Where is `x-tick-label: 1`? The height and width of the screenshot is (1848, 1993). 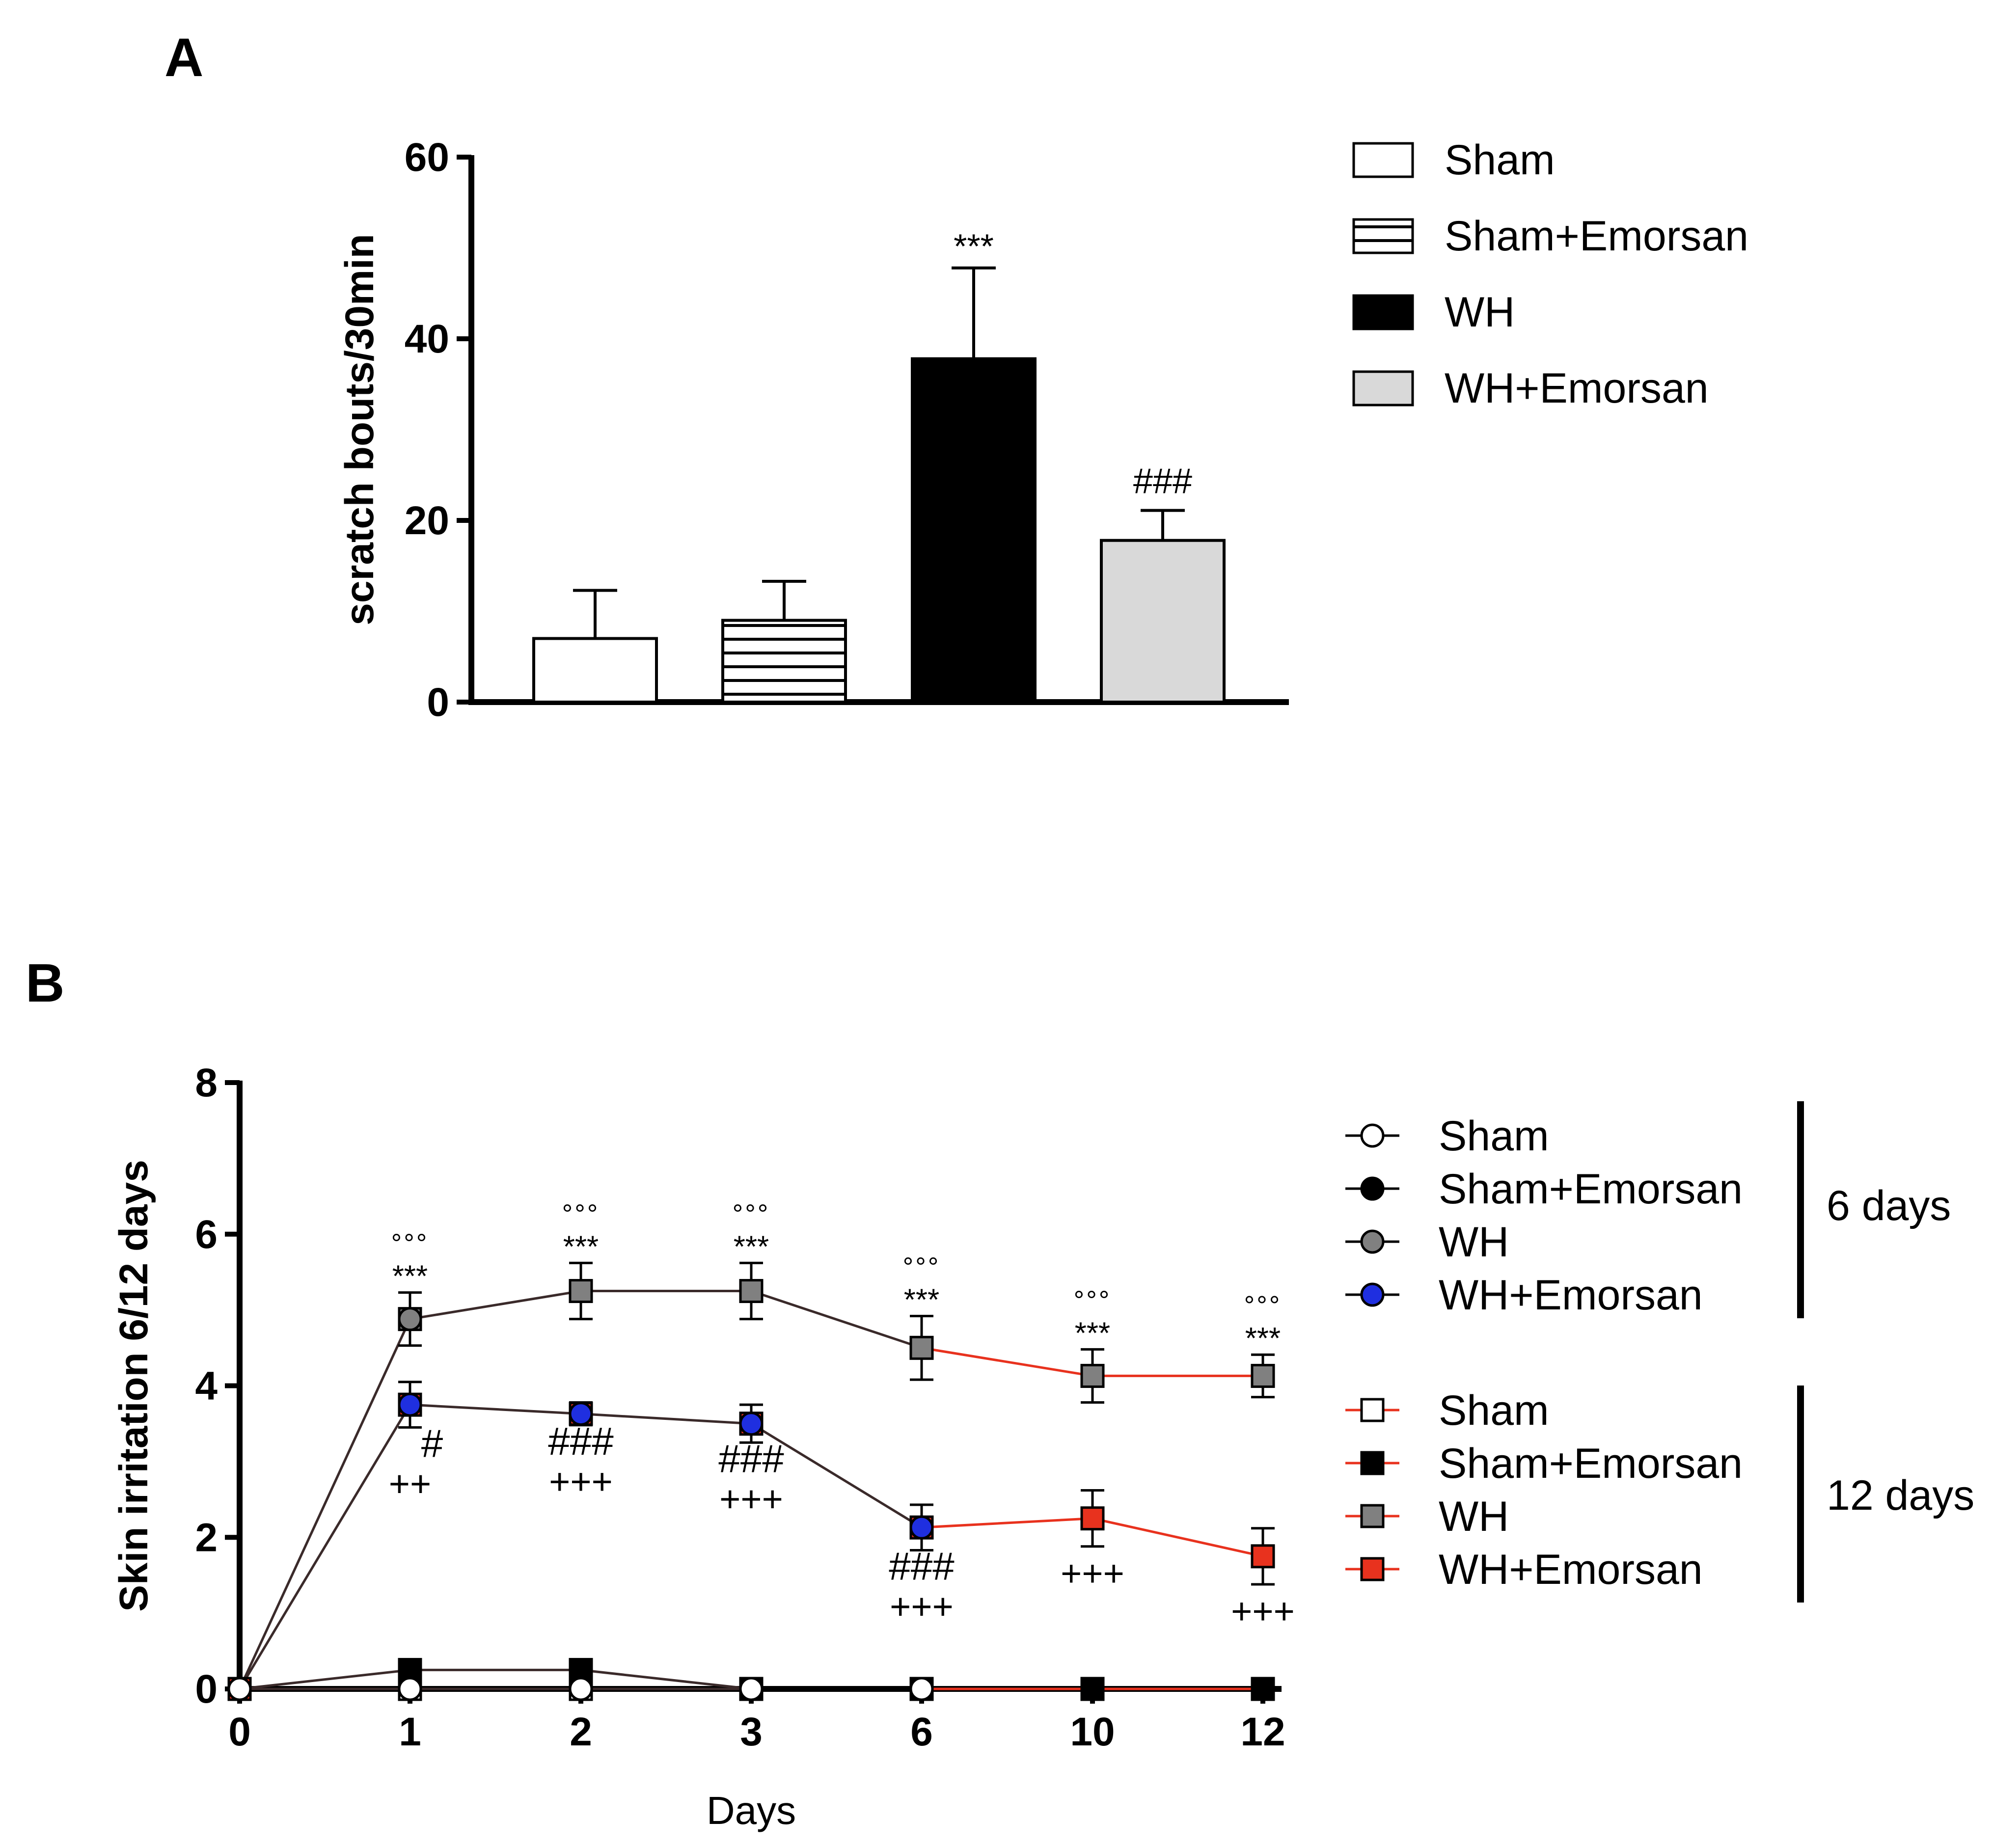
x-tick-label: 1 is located at coordinates (410, 1732).